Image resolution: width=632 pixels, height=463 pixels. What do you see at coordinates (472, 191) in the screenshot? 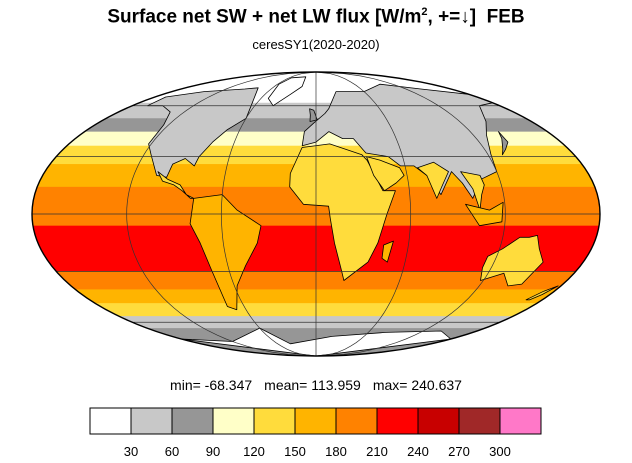
I see `land-southeast-asia` at bounding box center [472, 191].